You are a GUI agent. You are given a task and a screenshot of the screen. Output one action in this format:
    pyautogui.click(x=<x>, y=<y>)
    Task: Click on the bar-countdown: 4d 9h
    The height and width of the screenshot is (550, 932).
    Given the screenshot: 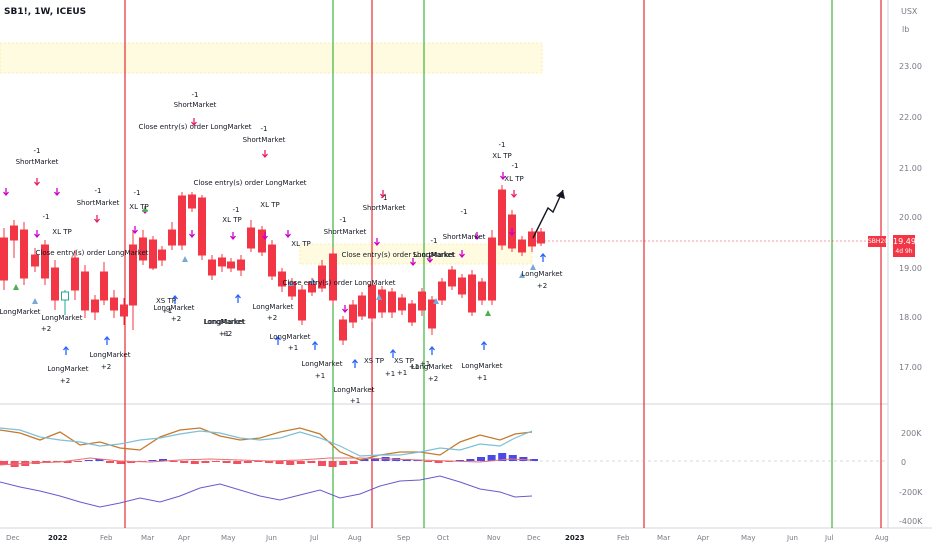 What is the action you would take?
    pyautogui.click(x=904, y=251)
    